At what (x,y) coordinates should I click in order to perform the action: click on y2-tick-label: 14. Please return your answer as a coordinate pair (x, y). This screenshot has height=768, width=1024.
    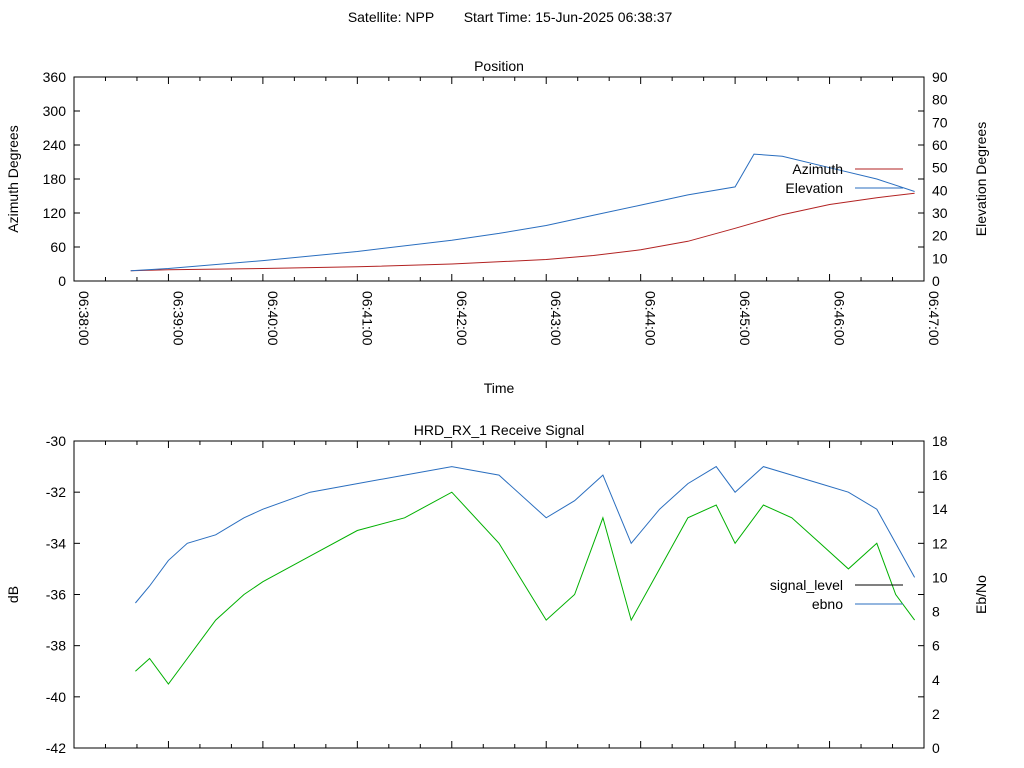
    Looking at the image, I should click on (940, 509).